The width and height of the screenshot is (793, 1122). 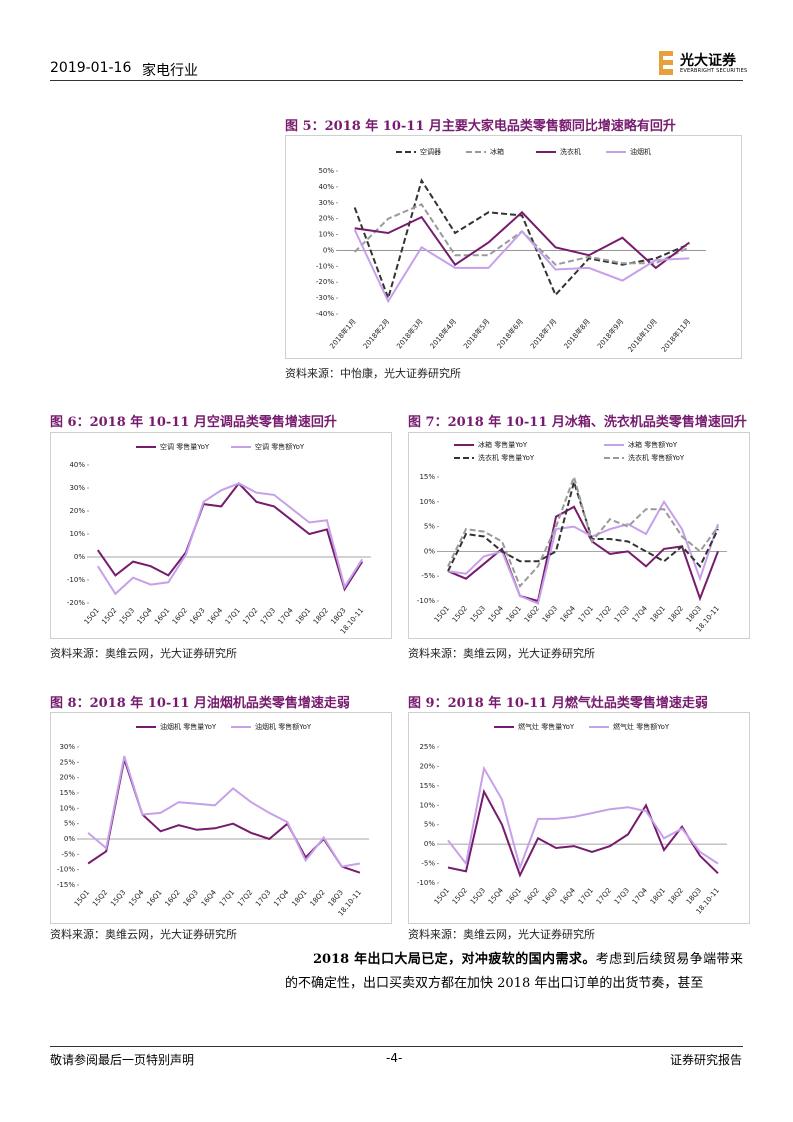 What do you see at coordinates (577, 334) in the screenshot?
I see `x-tick-label: 2018年8月` at bounding box center [577, 334].